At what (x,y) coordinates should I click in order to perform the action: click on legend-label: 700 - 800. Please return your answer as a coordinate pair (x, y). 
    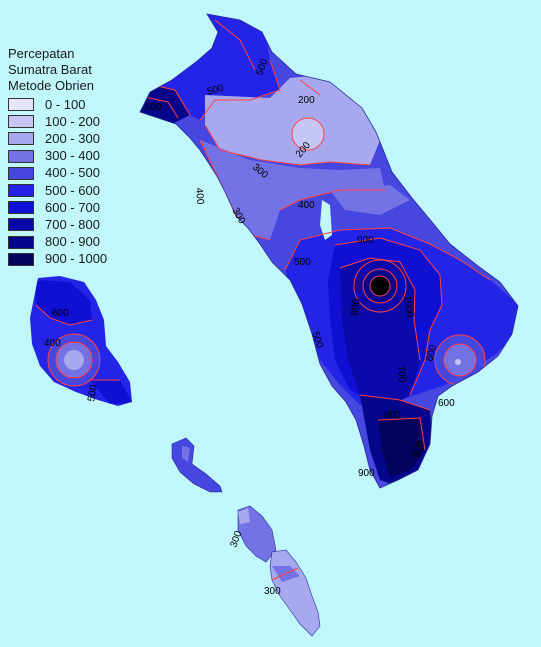
    Looking at the image, I should click on (72, 224).